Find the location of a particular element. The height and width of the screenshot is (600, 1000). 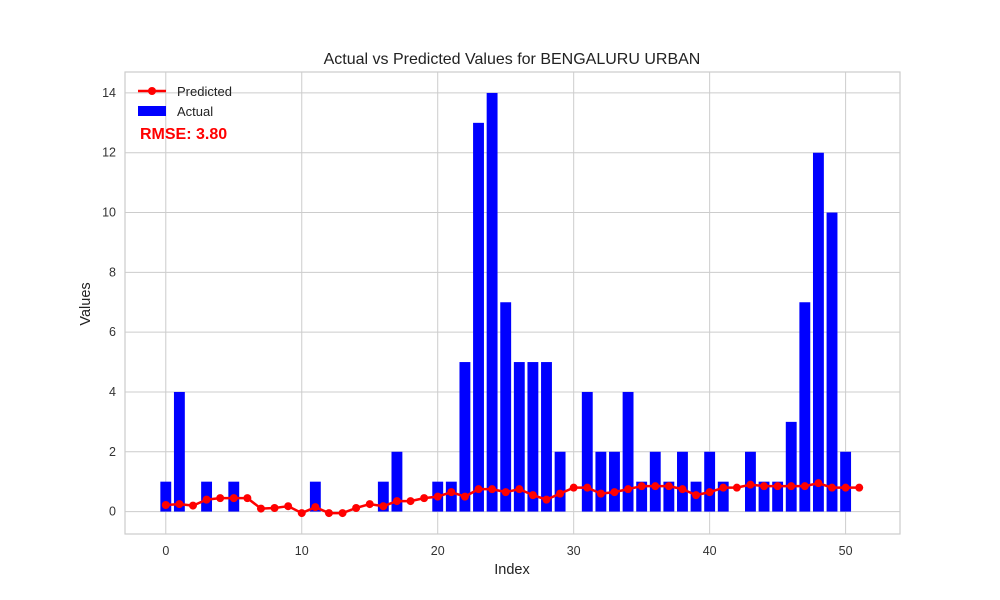

y-tick-label: 0 is located at coordinates (112, 512).